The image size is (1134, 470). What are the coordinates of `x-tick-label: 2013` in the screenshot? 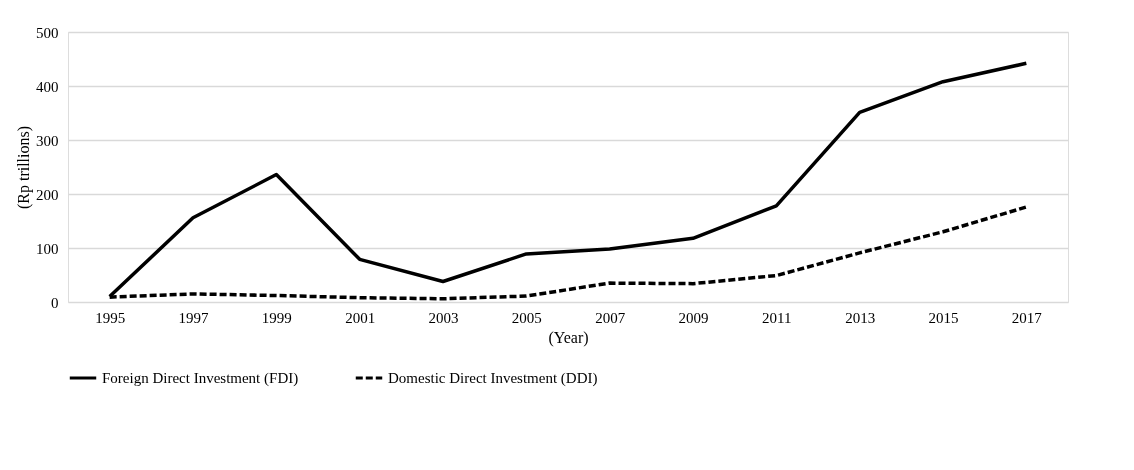 It's located at (860, 317).